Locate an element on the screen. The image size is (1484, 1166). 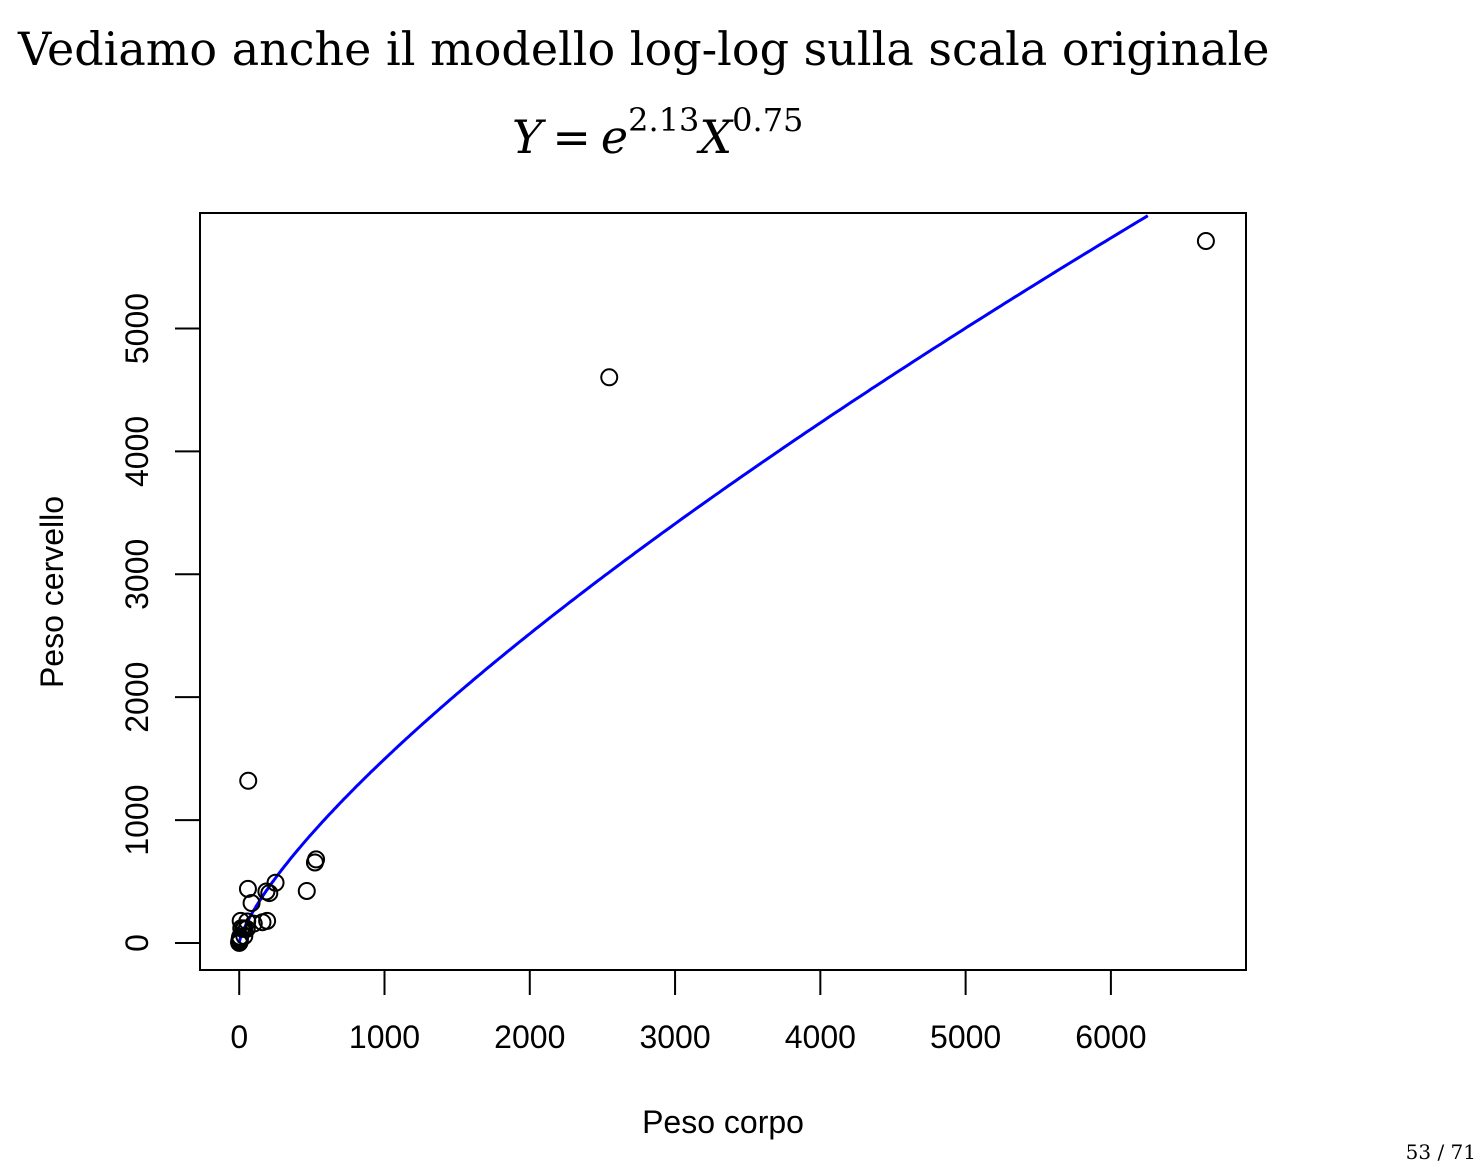
page-number: 53 / 71 is located at coordinates (1440, 1152).